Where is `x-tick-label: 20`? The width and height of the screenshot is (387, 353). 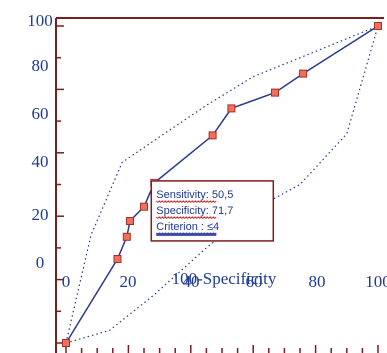 x-tick-label: 20 is located at coordinates (128, 281).